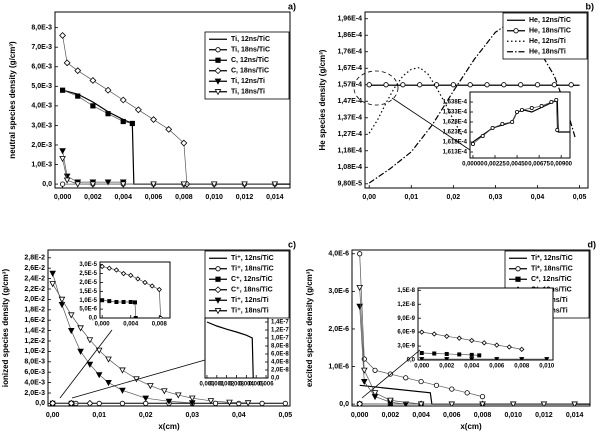 The width and height of the screenshot is (600, 441). Describe the element at coordinates (552, 258) in the screenshot. I see `legend-label: Ti*, 12ns/TiC` at that location.